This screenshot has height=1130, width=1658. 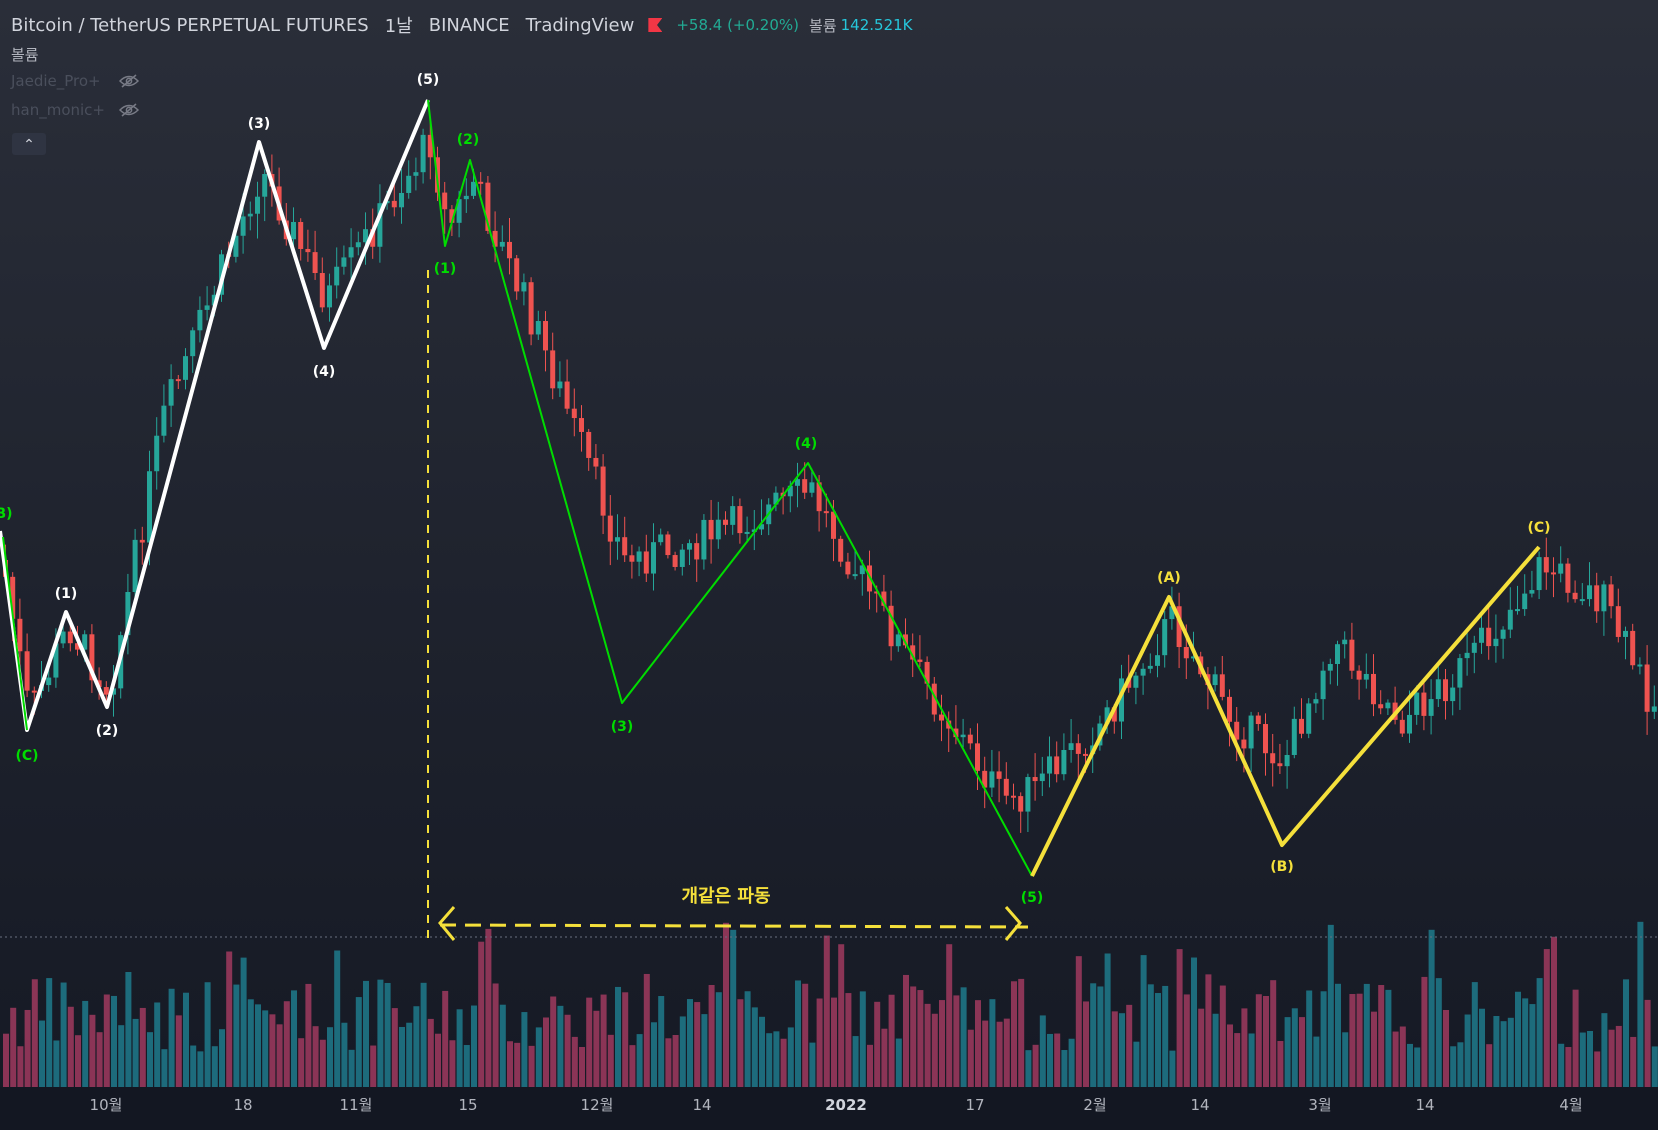 What do you see at coordinates (398, 26) in the screenshot?
I see `interval-label: 1날` at bounding box center [398, 26].